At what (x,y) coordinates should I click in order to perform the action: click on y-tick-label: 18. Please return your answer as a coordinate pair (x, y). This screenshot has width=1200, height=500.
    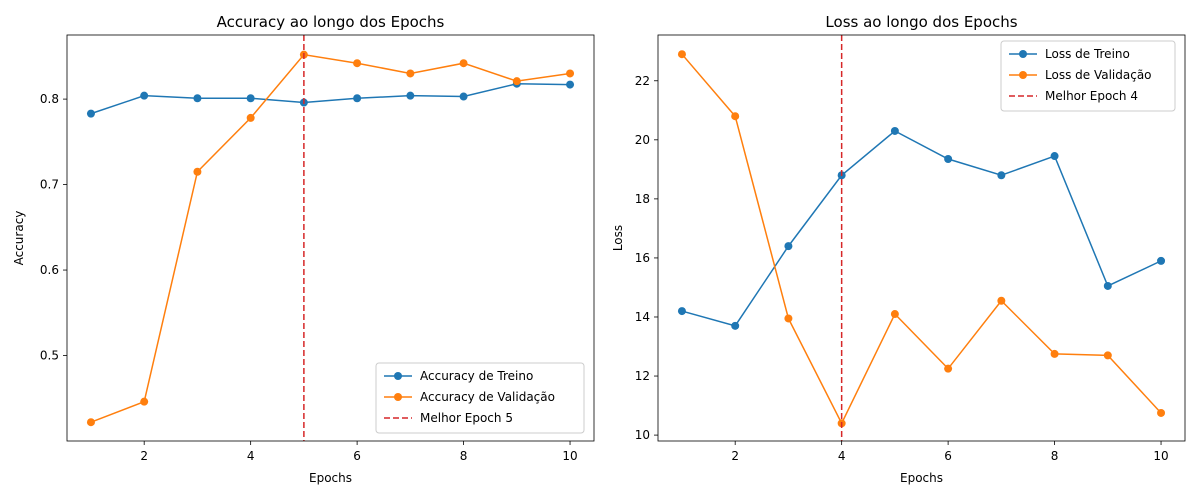
    Looking at the image, I should click on (642, 199).